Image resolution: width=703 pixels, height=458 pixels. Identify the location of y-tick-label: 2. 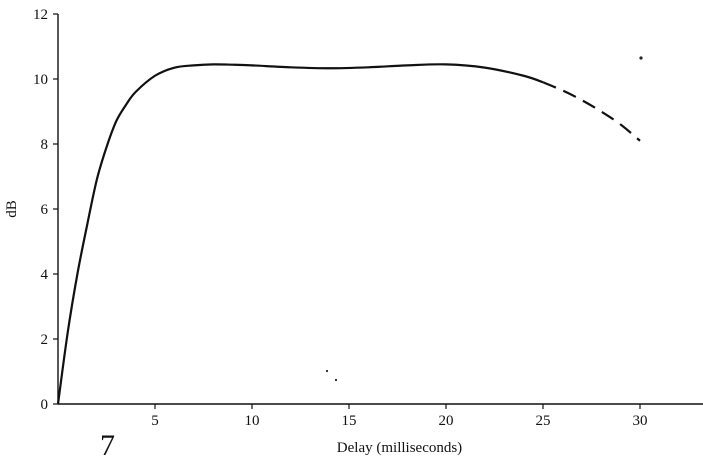
(45, 340).